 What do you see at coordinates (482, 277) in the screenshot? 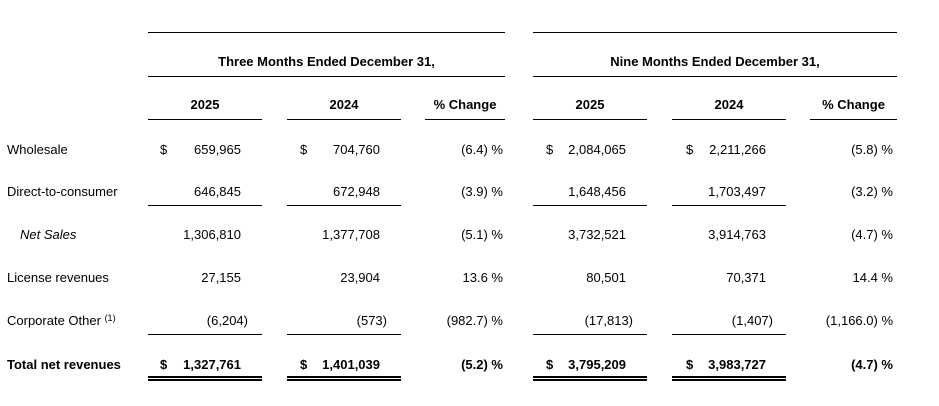
I see `table-cell: 13.6 %` at bounding box center [482, 277].